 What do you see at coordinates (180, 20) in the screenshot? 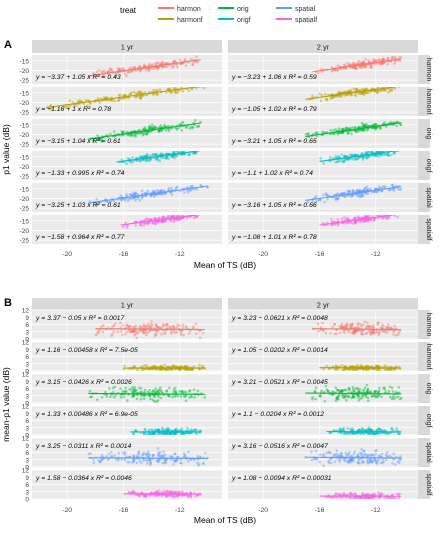
I see `legend-item-harmonf: harmonf` at bounding box center [180, 20].